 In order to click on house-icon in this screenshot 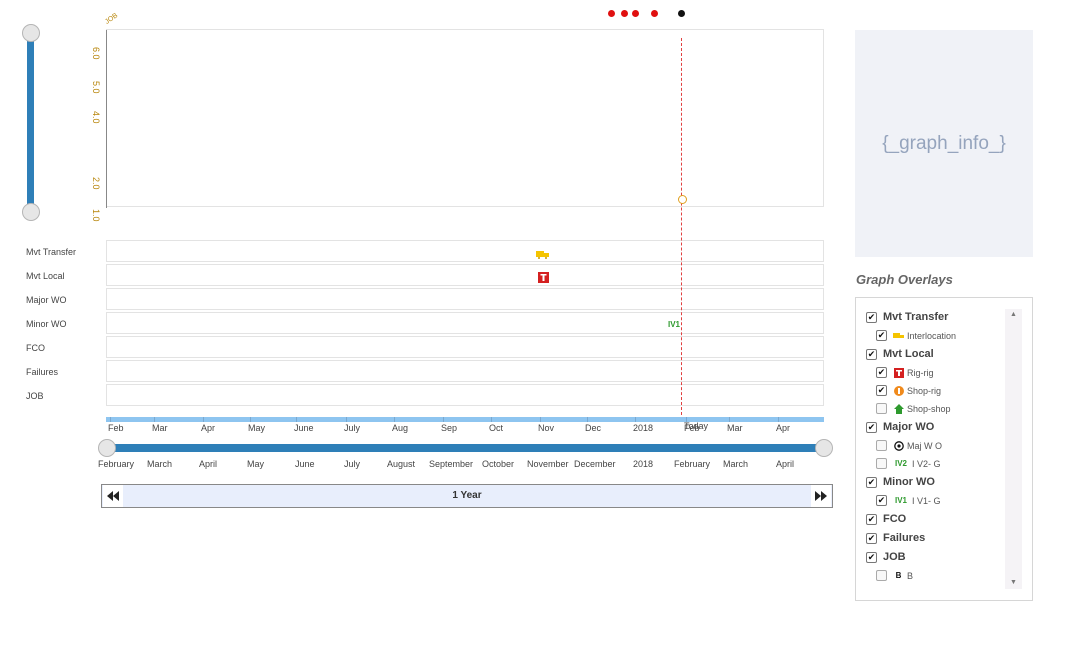, I will do `click(898, 408)`.